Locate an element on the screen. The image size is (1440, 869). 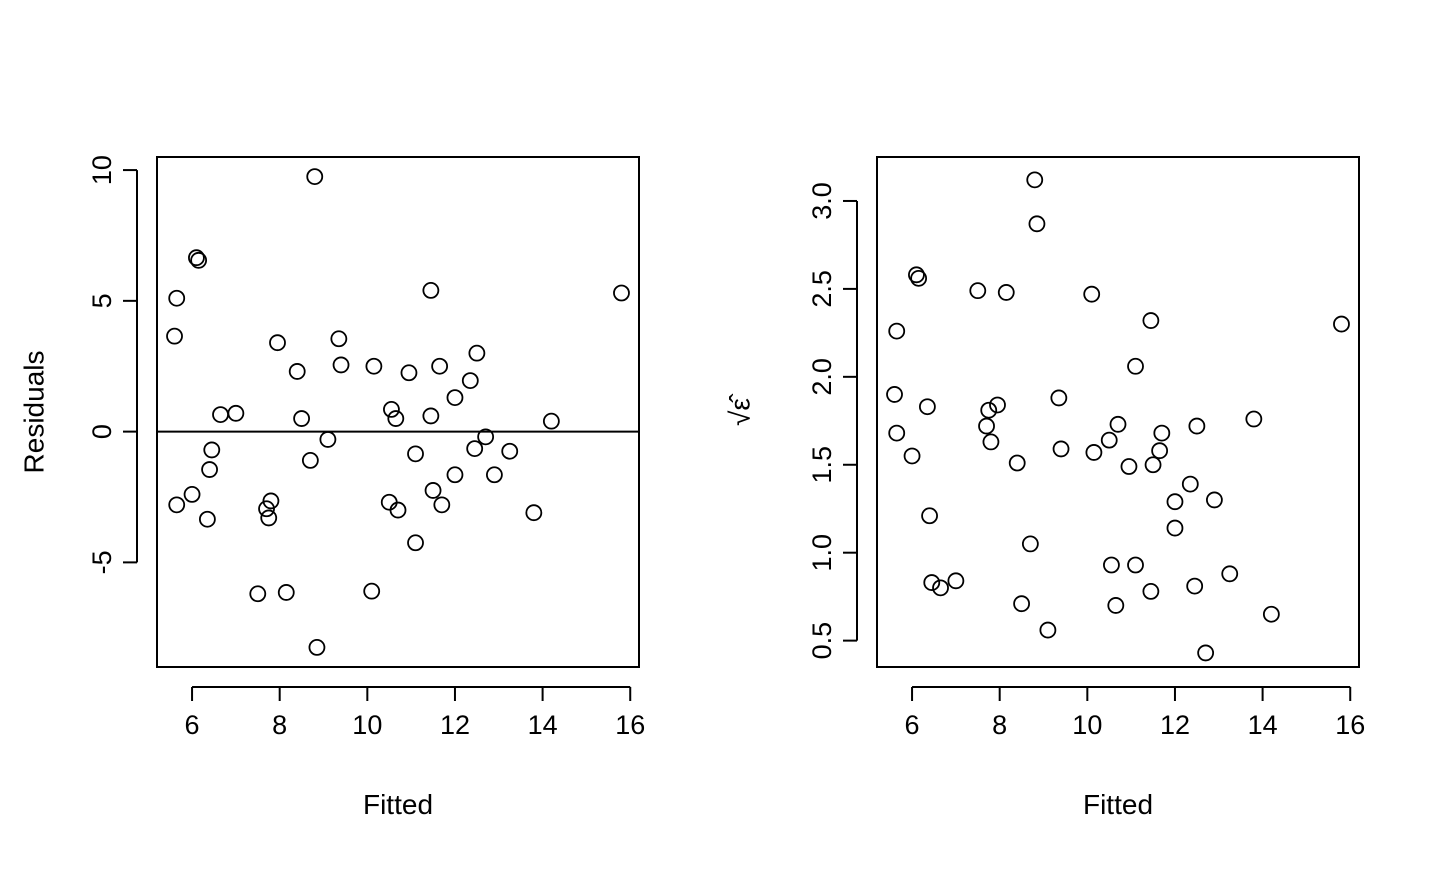
y-tick-label: 3.0 is located at coordinates (822, 201).